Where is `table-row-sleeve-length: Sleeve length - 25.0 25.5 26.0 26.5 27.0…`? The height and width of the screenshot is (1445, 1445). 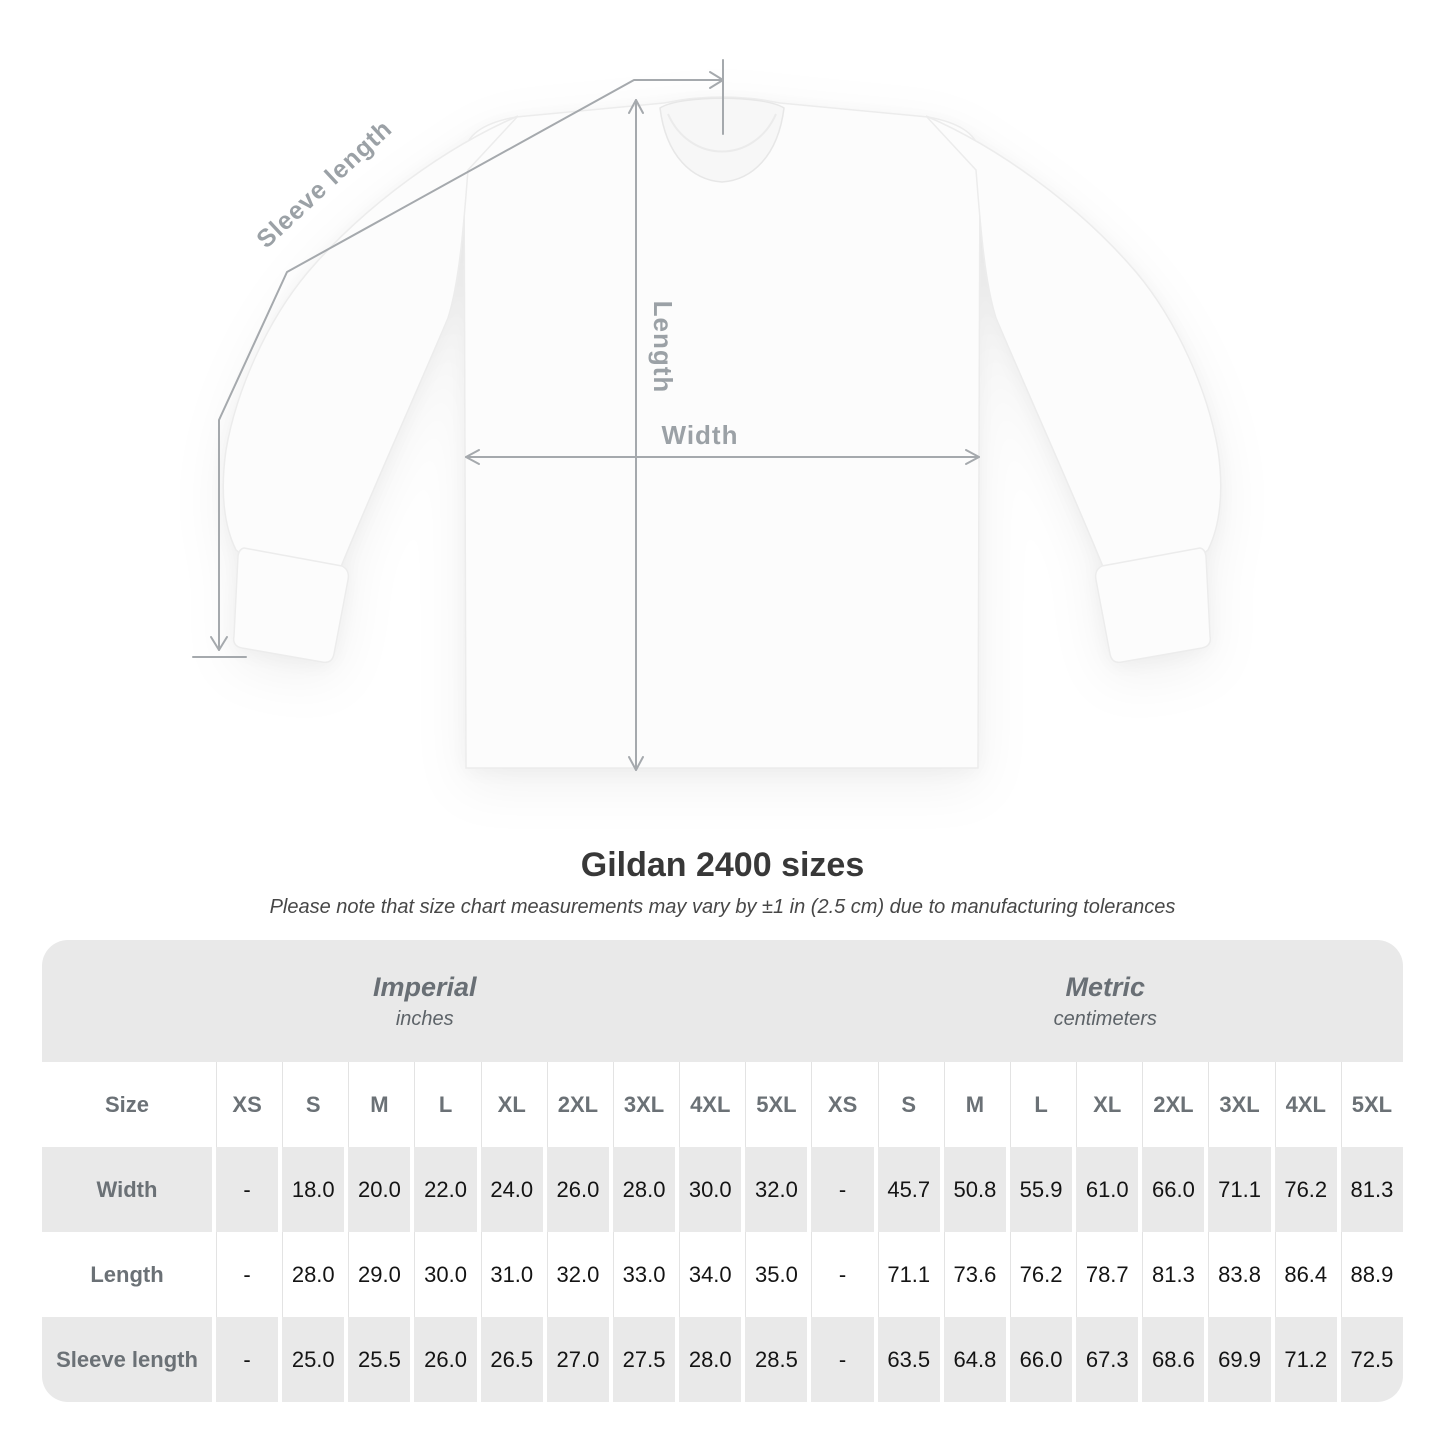 table-row-sleeve-length: Sleeve length - 25.0 25.5 26.0 26.5 27.0… is located at coordinates (722, 1359).